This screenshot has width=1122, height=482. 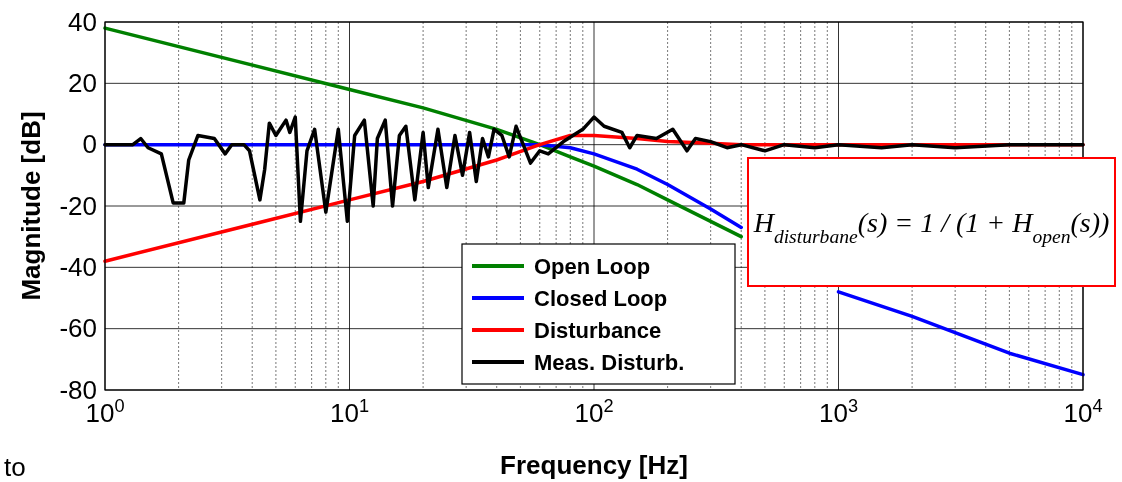 What do you see at coordinates (601, 298) in the screenshot?
I see `legend-label: Closed Loop` at bounding box center [601, 298].